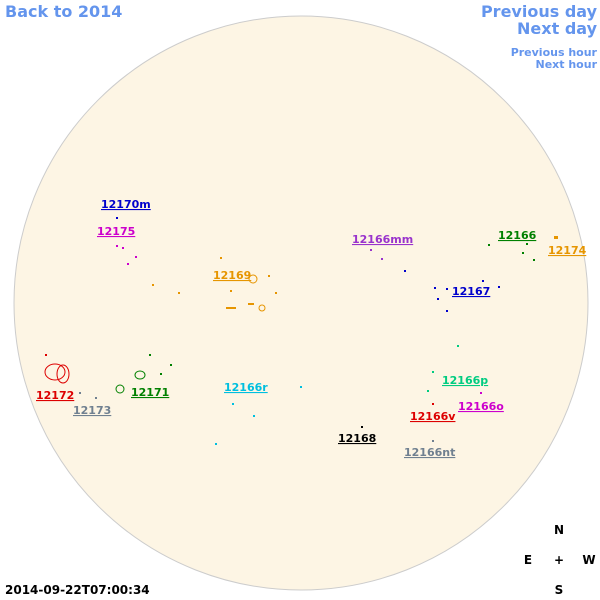  I want to click on region-label: 12166o, so click(481, 406).